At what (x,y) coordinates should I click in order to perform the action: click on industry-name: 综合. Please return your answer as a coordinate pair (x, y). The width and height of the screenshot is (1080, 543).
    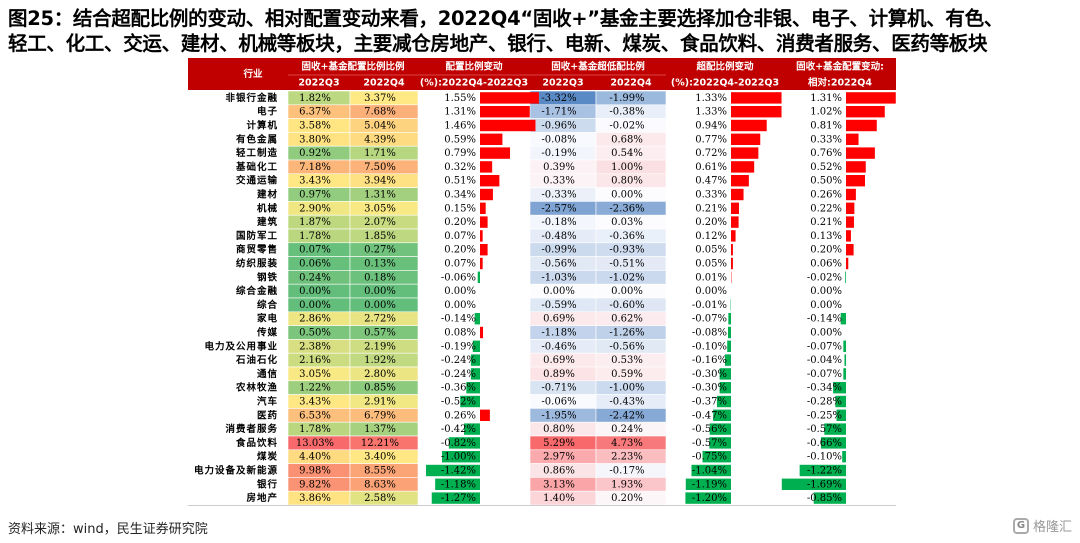
    Looking at the image, I should click on (267, 305).